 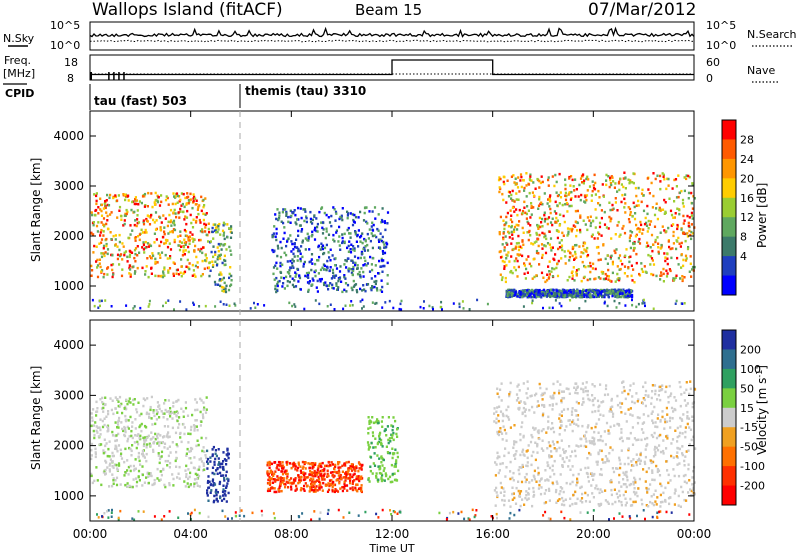 I want to click on freq-panel-frame, so click(x=392, y=67).